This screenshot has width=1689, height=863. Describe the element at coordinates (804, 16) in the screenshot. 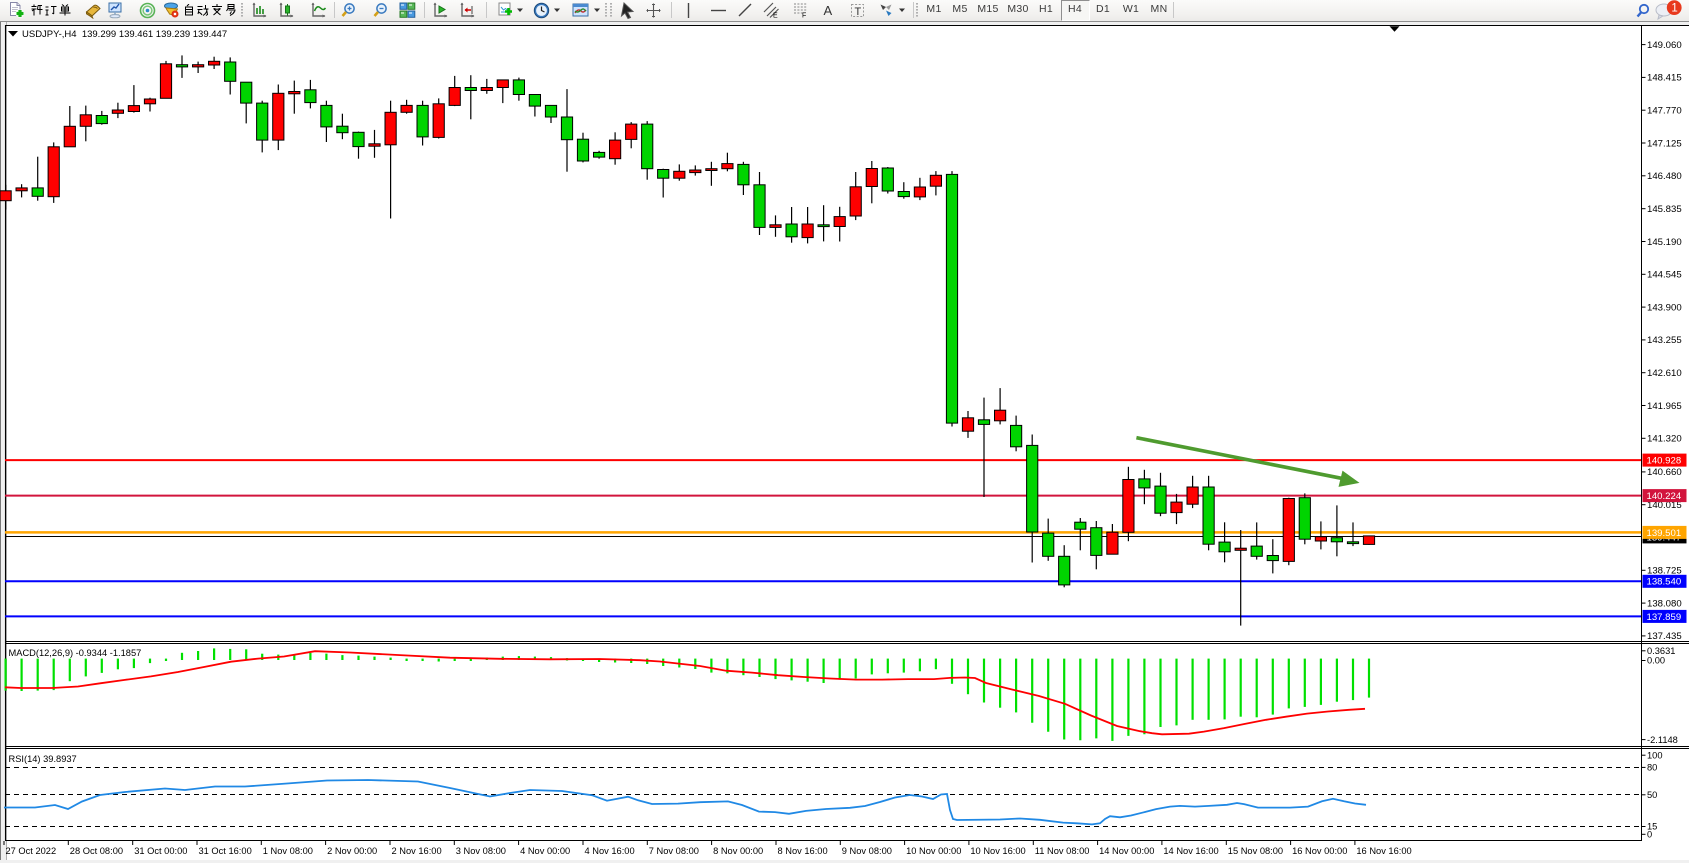

I see `svg-text: F` at that location.